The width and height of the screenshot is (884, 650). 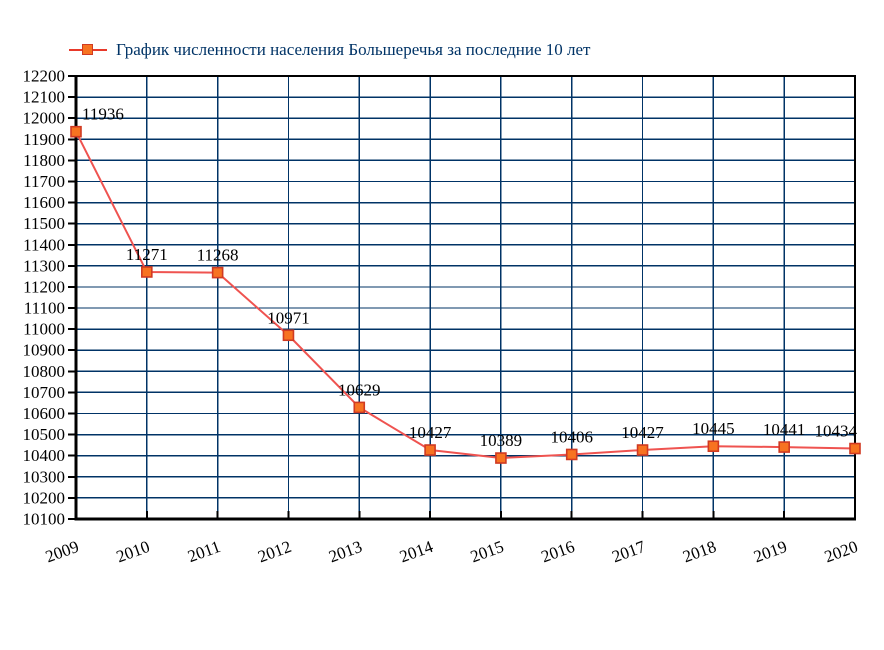 I want to click on x-axis-tick-label: 2019, so click(x=770, y=551).